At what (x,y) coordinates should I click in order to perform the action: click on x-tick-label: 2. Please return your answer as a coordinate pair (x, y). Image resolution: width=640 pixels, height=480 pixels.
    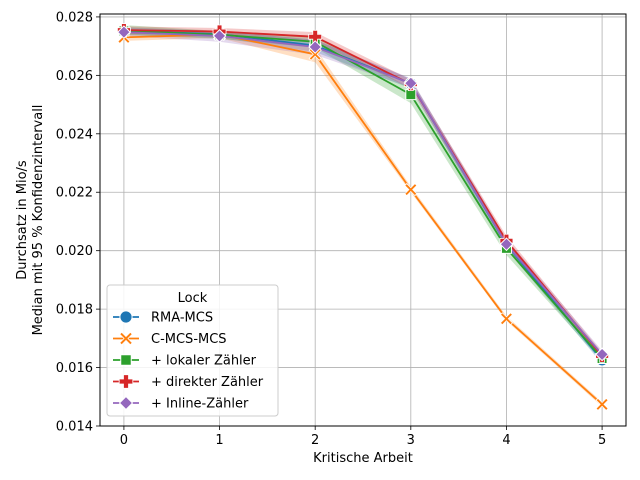
    Looking at the image, I should click on (315, 440).